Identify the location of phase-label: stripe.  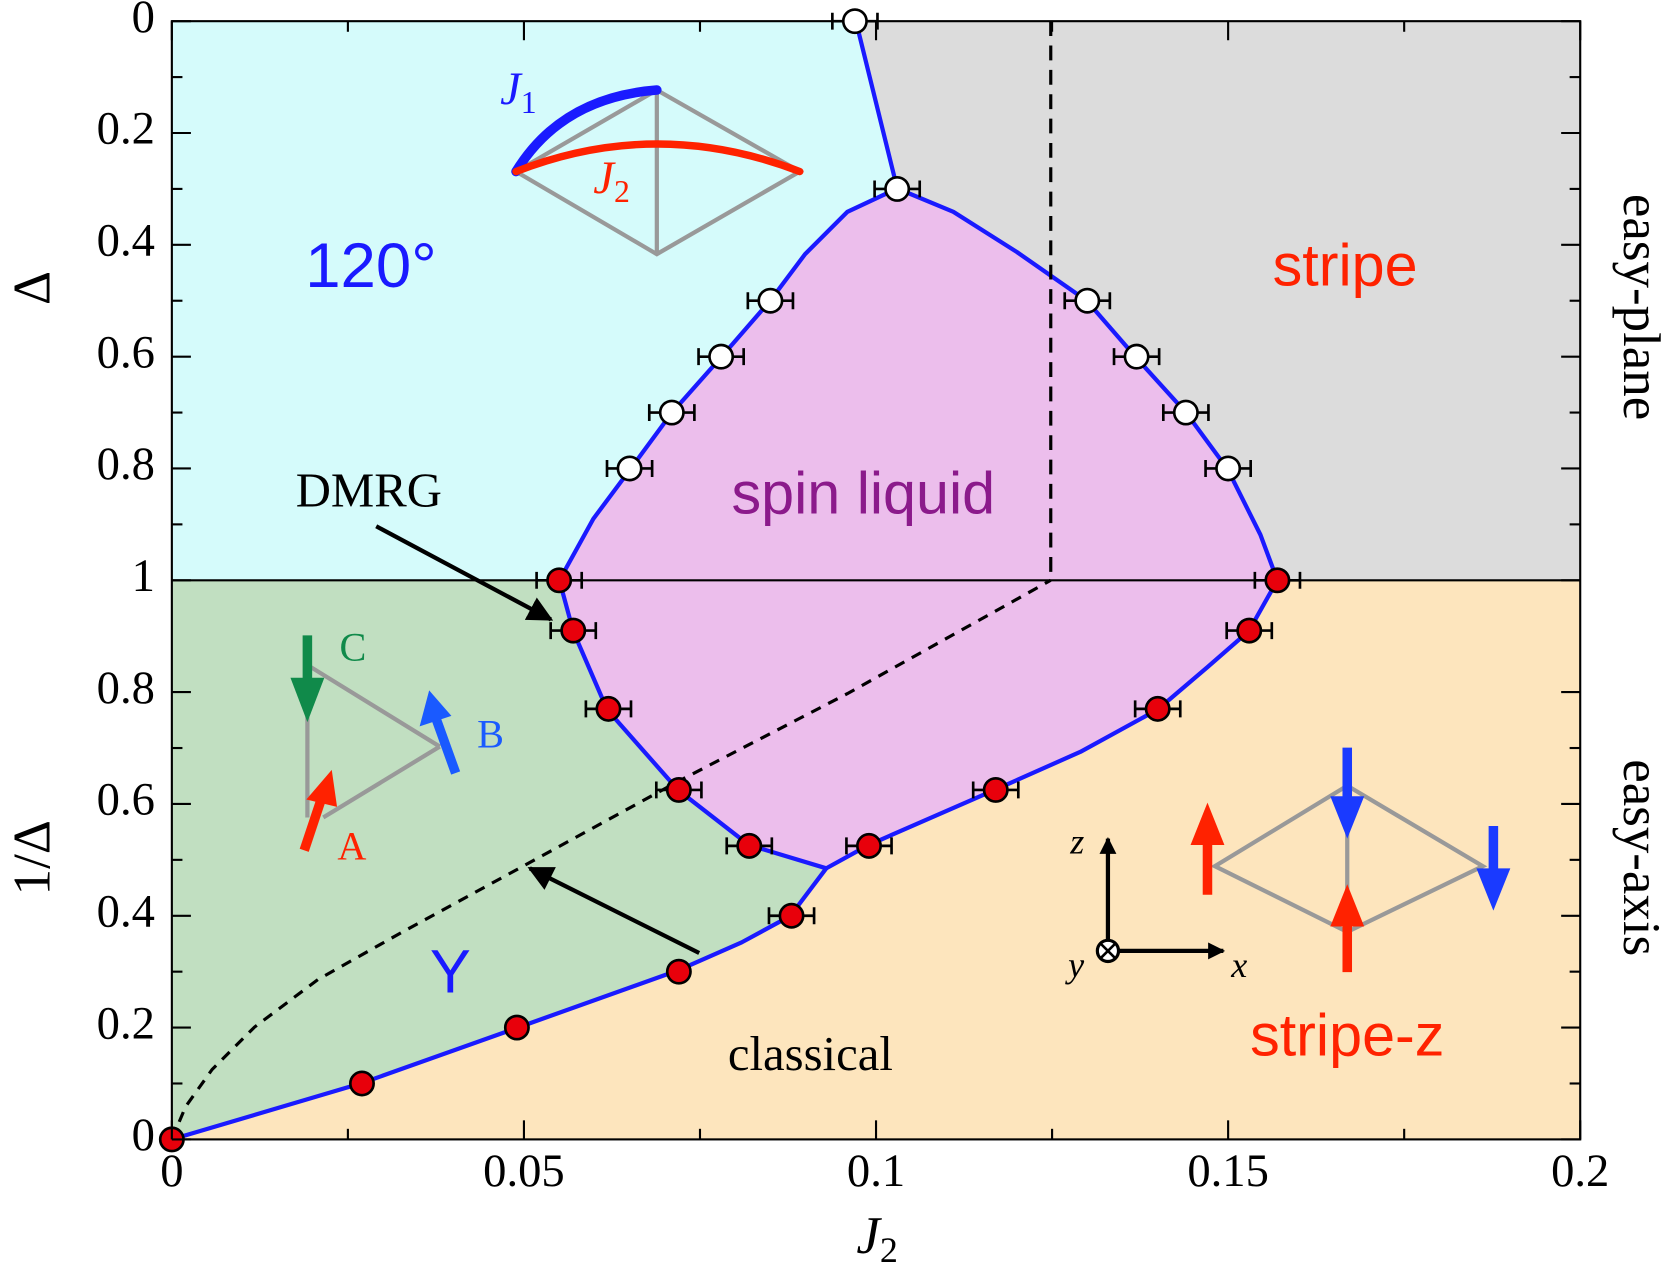
(1345, 265).